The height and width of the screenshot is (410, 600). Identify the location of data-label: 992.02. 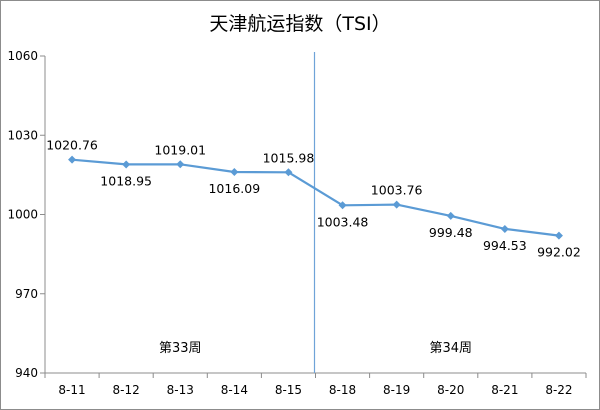
(559, 252).